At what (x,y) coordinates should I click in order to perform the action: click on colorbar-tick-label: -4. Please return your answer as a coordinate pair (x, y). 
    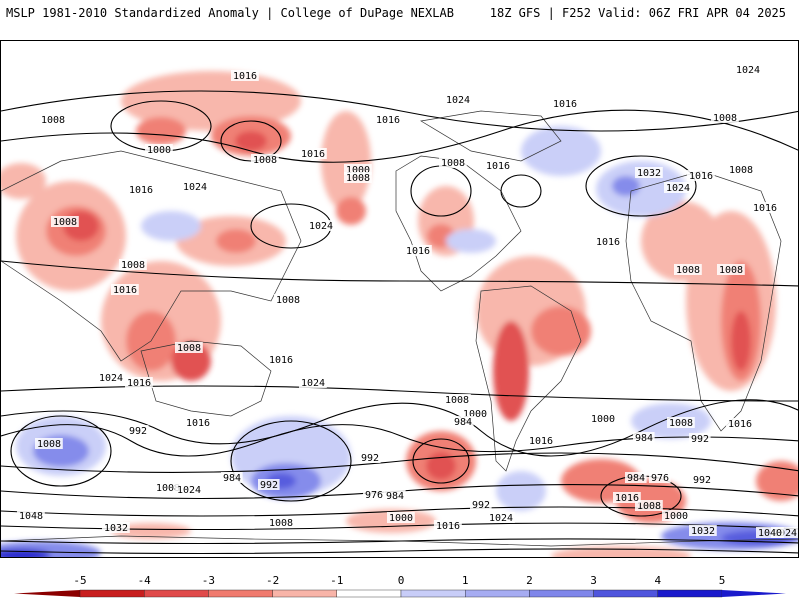
    Looking at the image, I should click on (144, 580).